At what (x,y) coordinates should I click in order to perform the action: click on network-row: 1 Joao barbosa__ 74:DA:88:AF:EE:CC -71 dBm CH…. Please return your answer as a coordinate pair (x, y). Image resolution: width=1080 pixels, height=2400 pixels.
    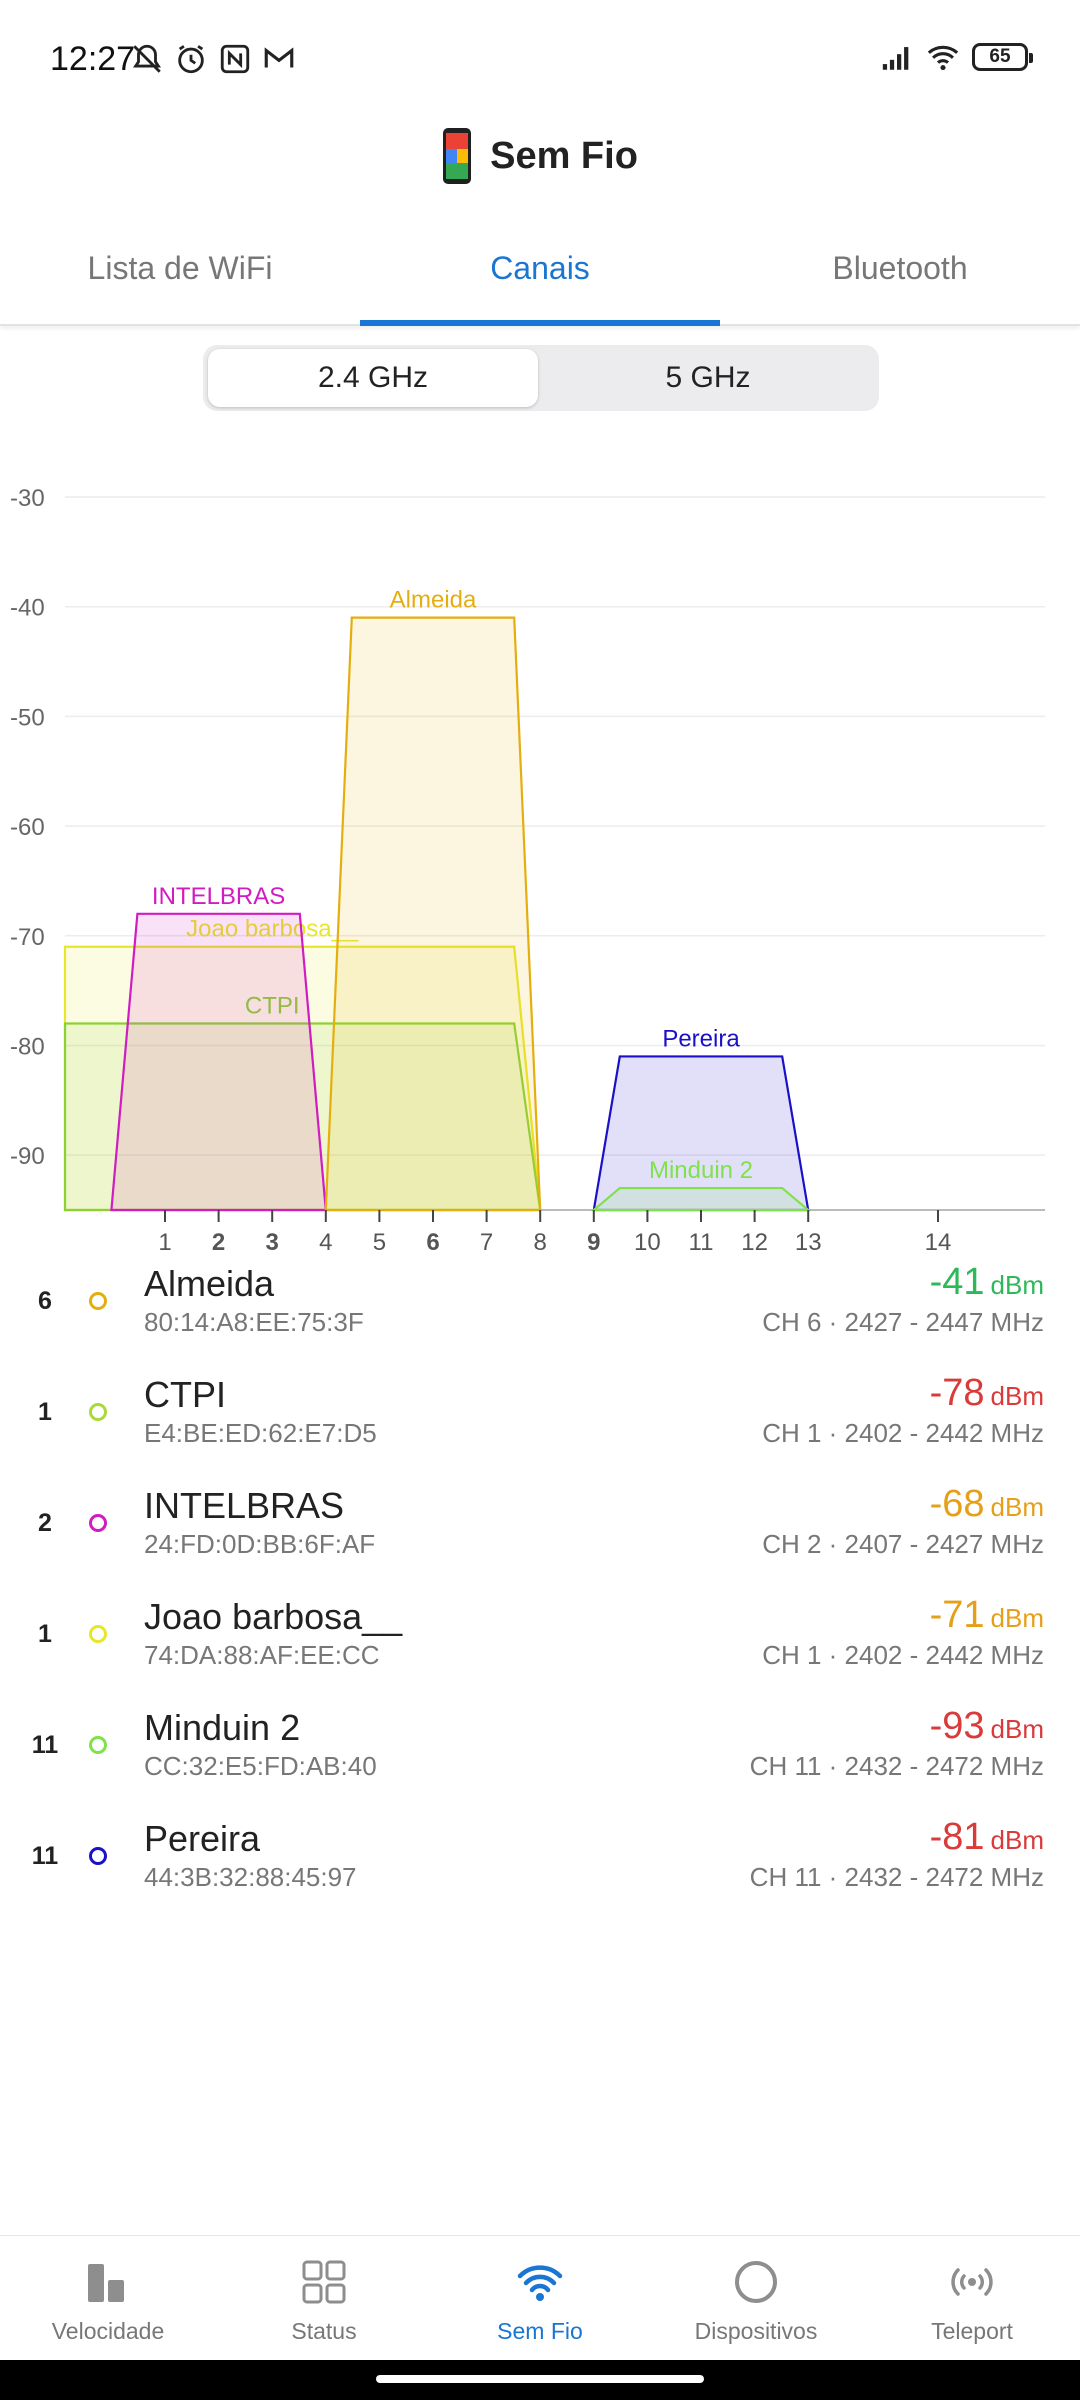
    Looking at the image, I should click on (540, 1643).